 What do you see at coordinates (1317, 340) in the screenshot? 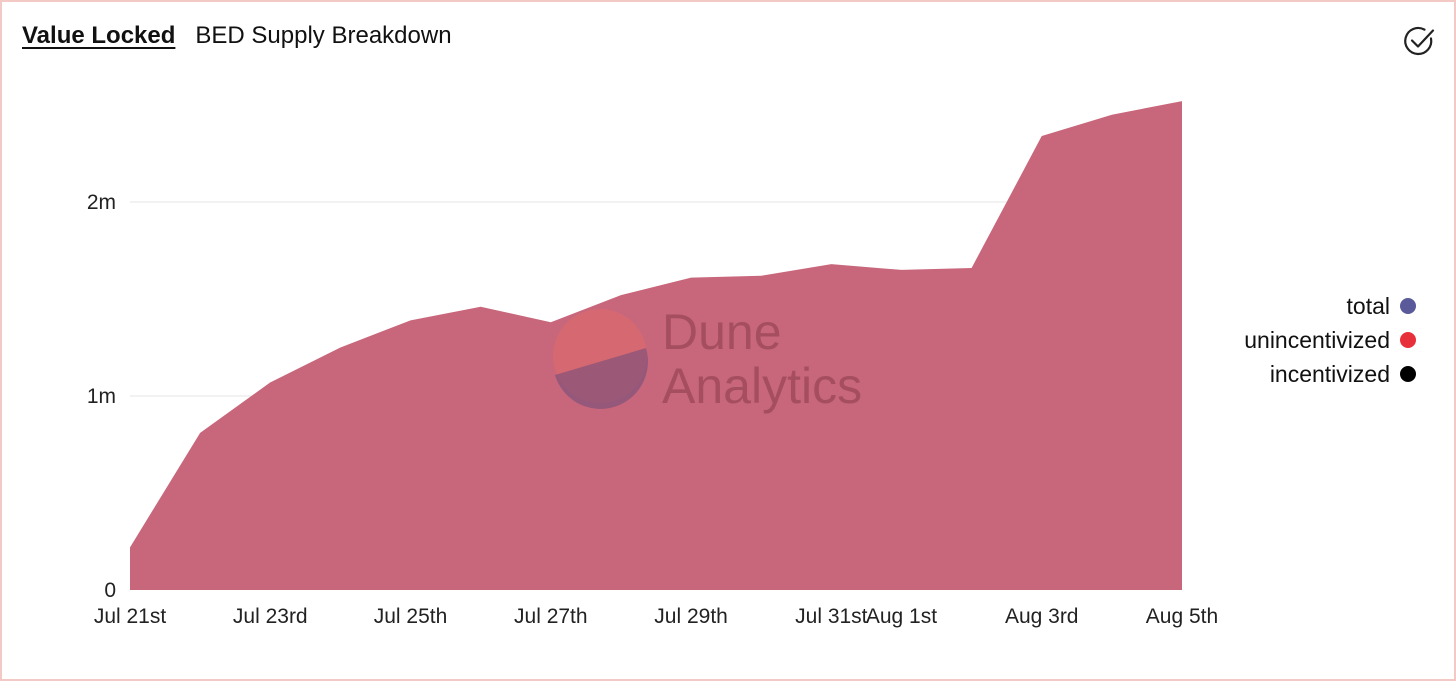
I see `legend-label: unincentivized` at bounding box center [1317, 340].